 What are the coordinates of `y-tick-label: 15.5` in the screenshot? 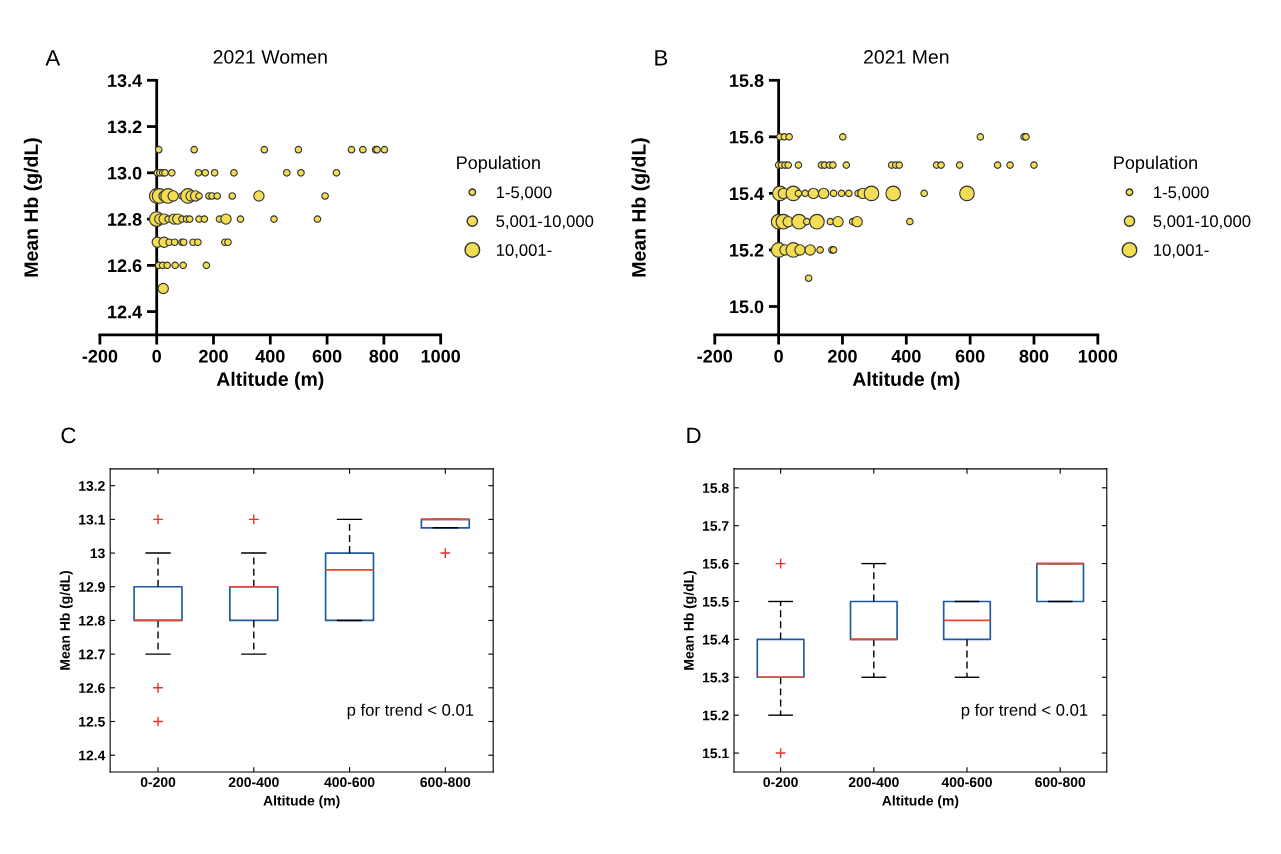 It's located at (716, 601).